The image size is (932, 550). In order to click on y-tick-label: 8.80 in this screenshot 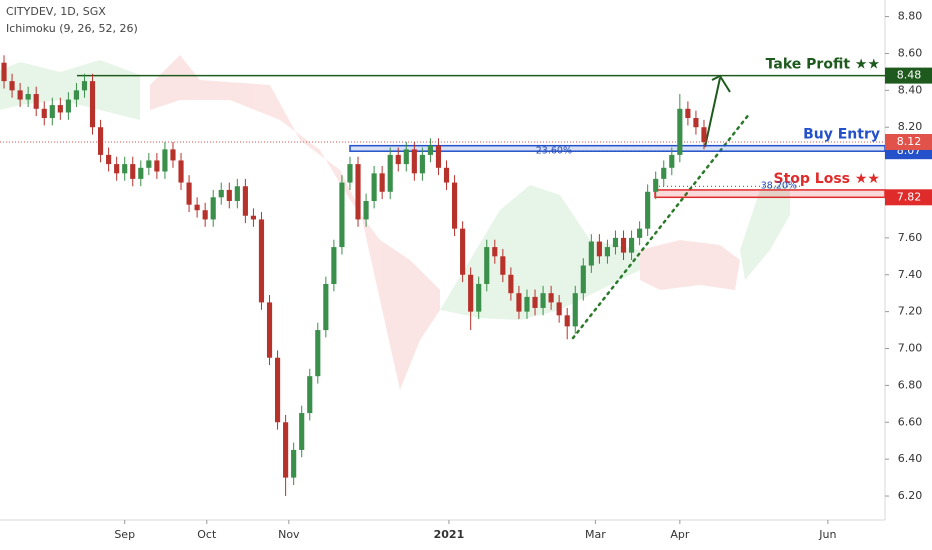, I will do `click(910, 16)`.